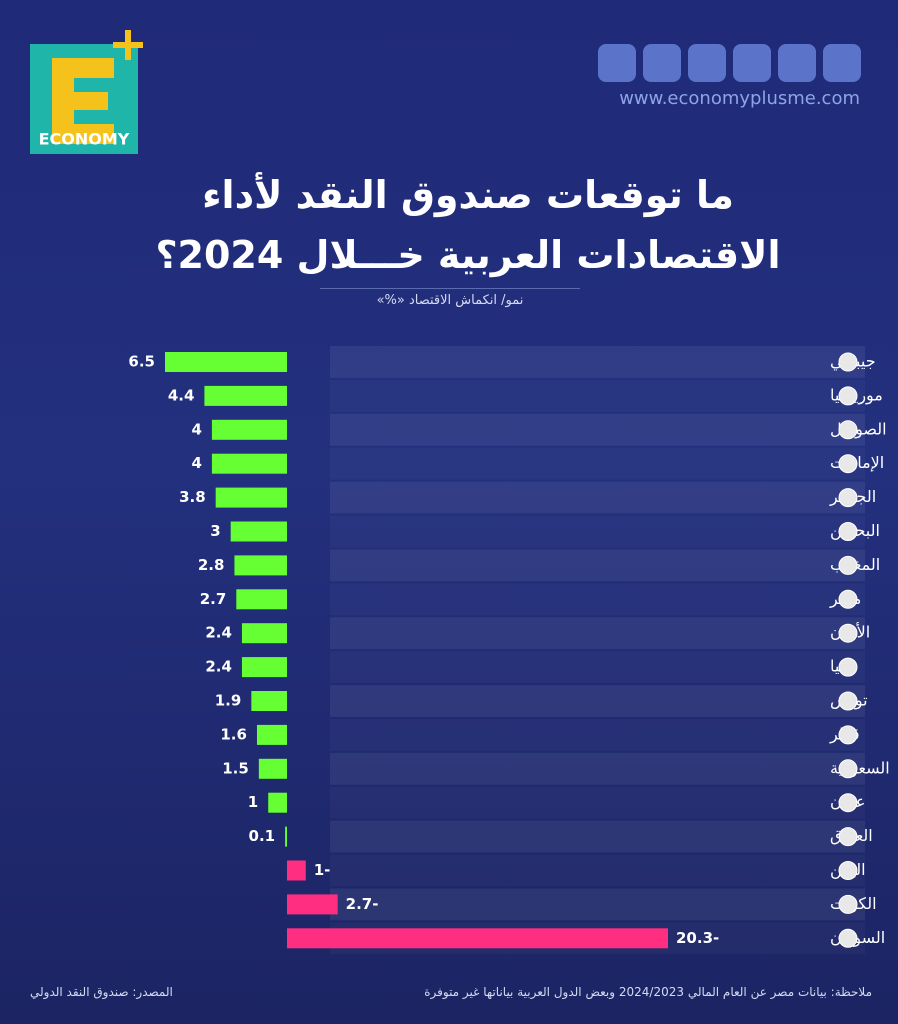 This screenshot has height=1024, width=898. Describe the element at coordinates (228, 701) in the screenshot. I see `value-label: 1.9` at that location.